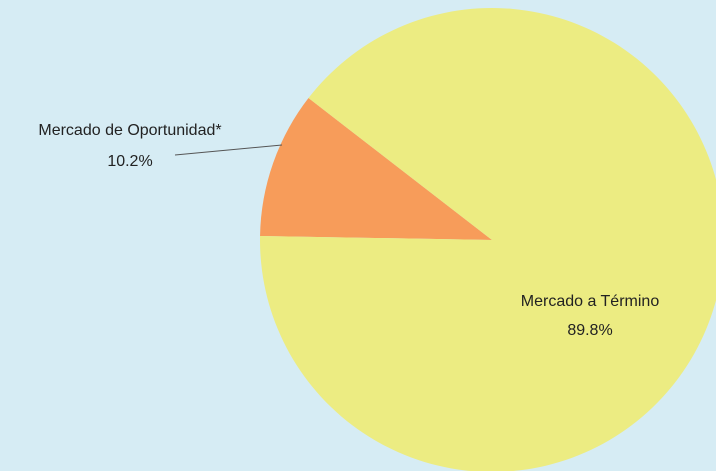  I want to click on leader-line, so click(228, 150).